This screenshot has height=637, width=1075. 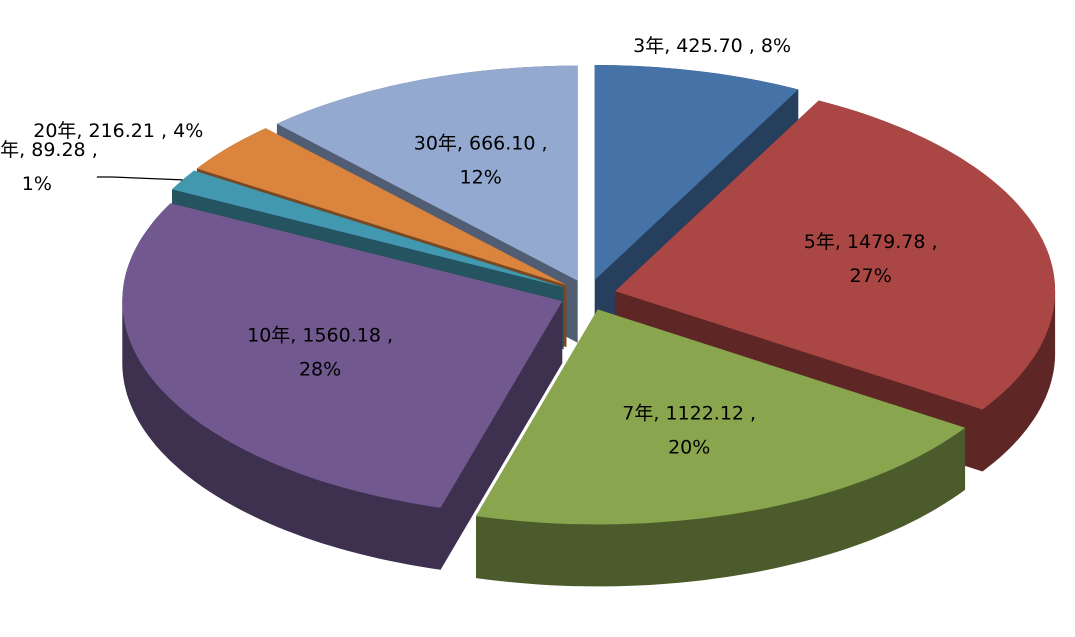 I want to click on data-label-line: 7年, 1122.12 ,, so click(x=689, y=413).